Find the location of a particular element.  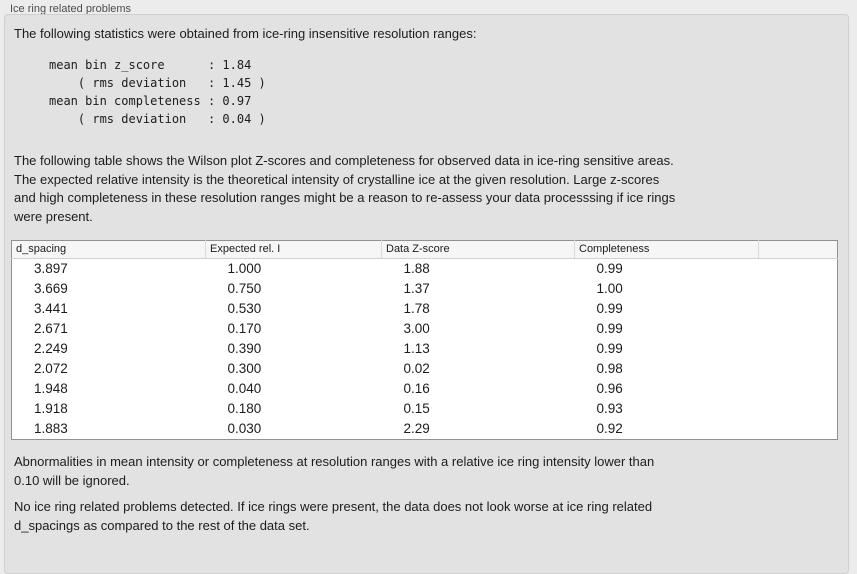

table-cell: 3.441 is located at coordinates (51, 308).